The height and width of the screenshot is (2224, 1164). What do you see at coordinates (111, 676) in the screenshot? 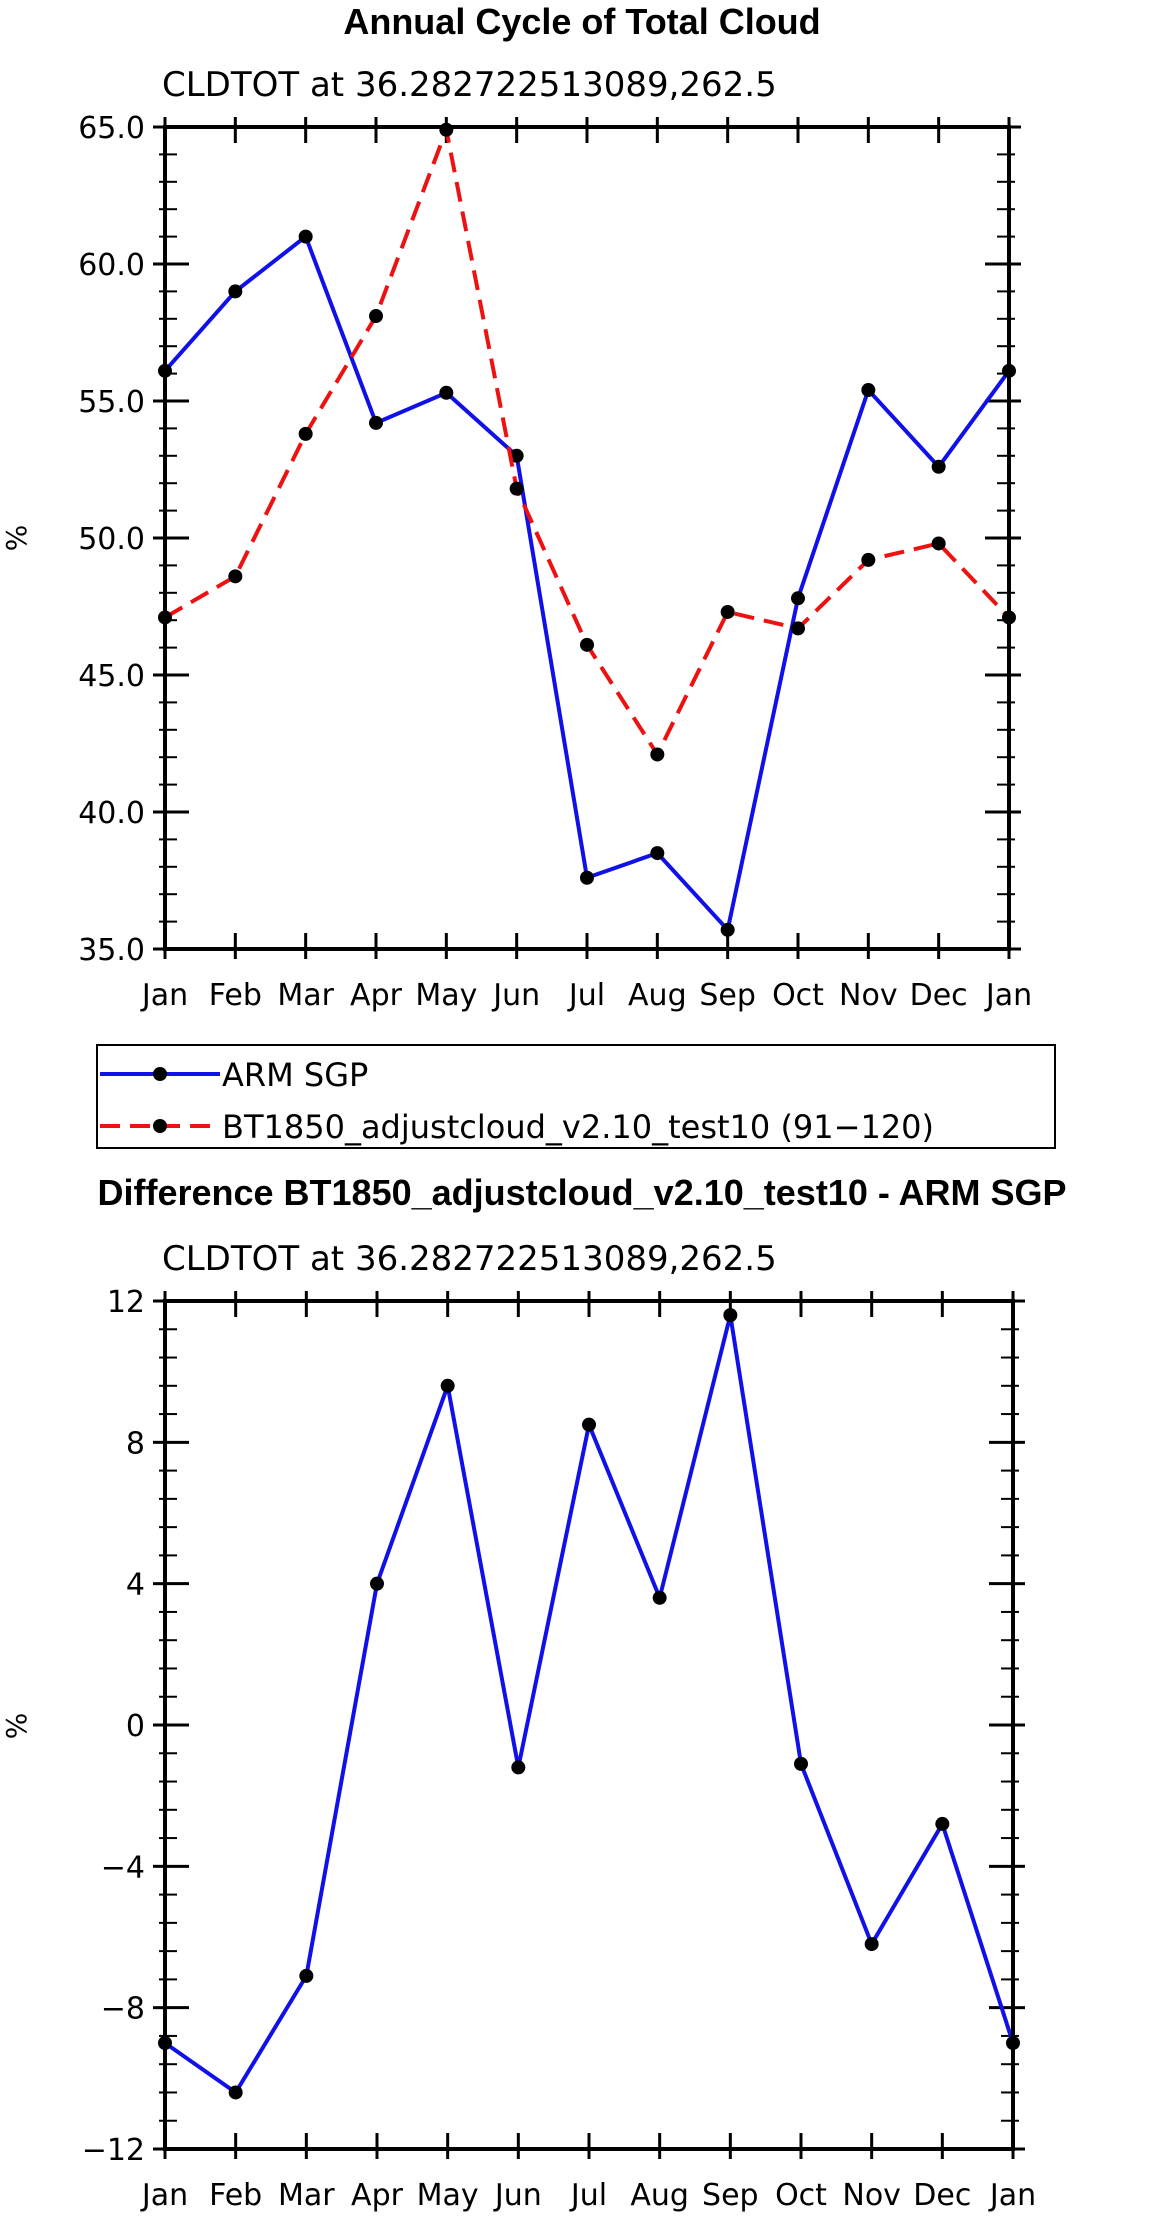
I see `y-tick-label: 45.0` at bounding box center [111, 676].